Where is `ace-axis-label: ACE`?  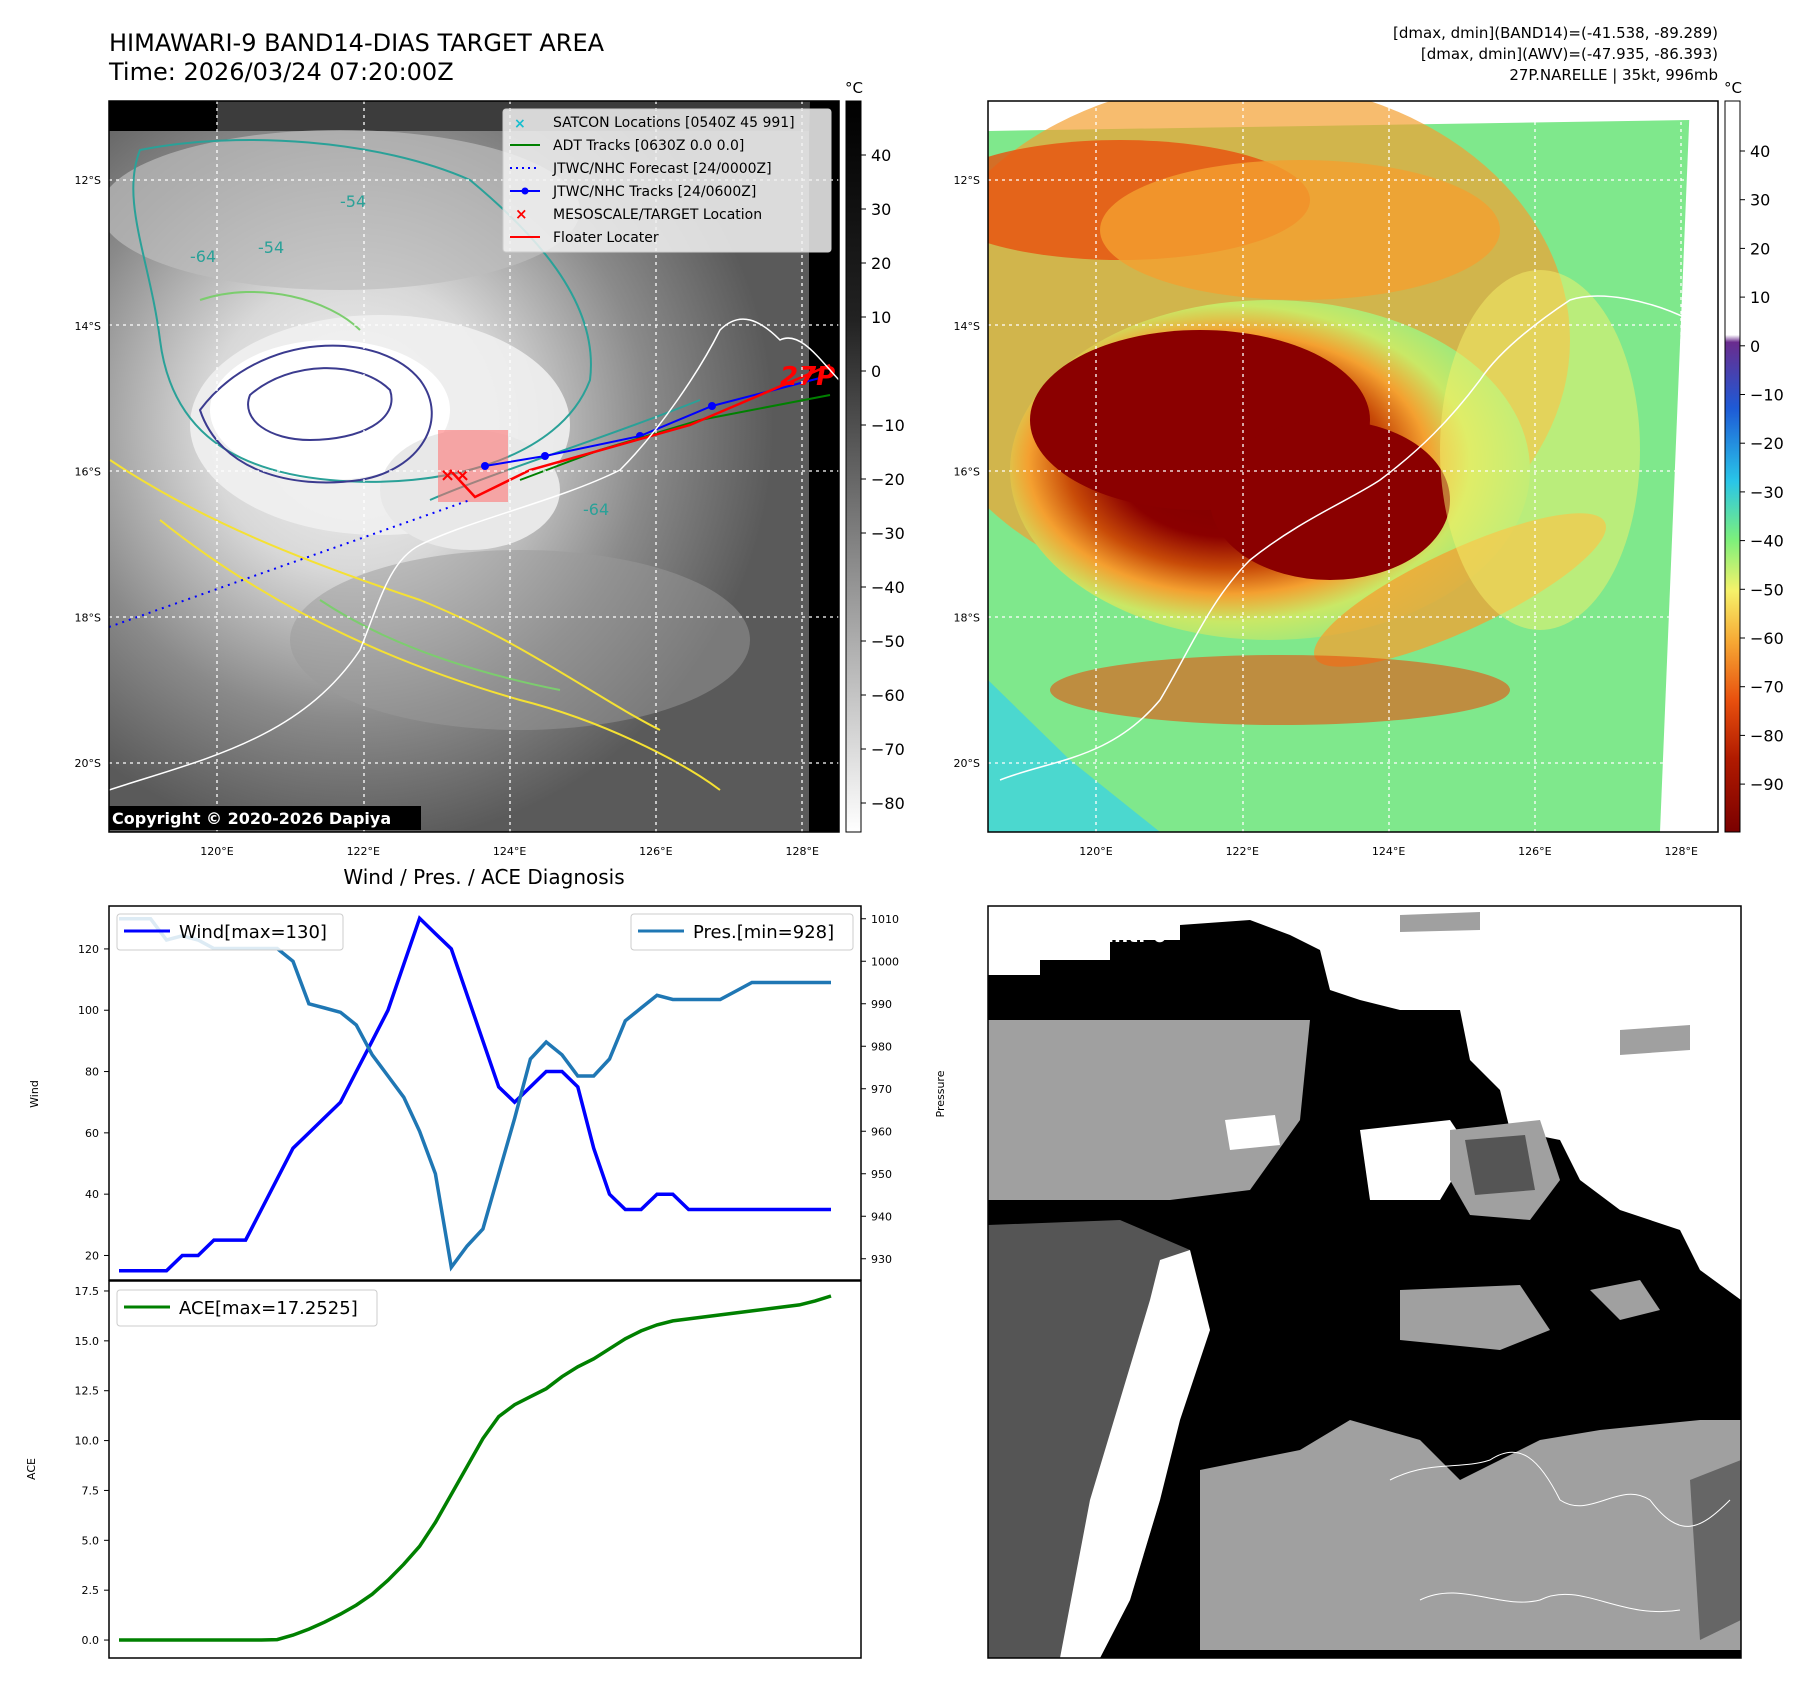
ace-axis-label: ACE is located at coordinates (31, 1469).